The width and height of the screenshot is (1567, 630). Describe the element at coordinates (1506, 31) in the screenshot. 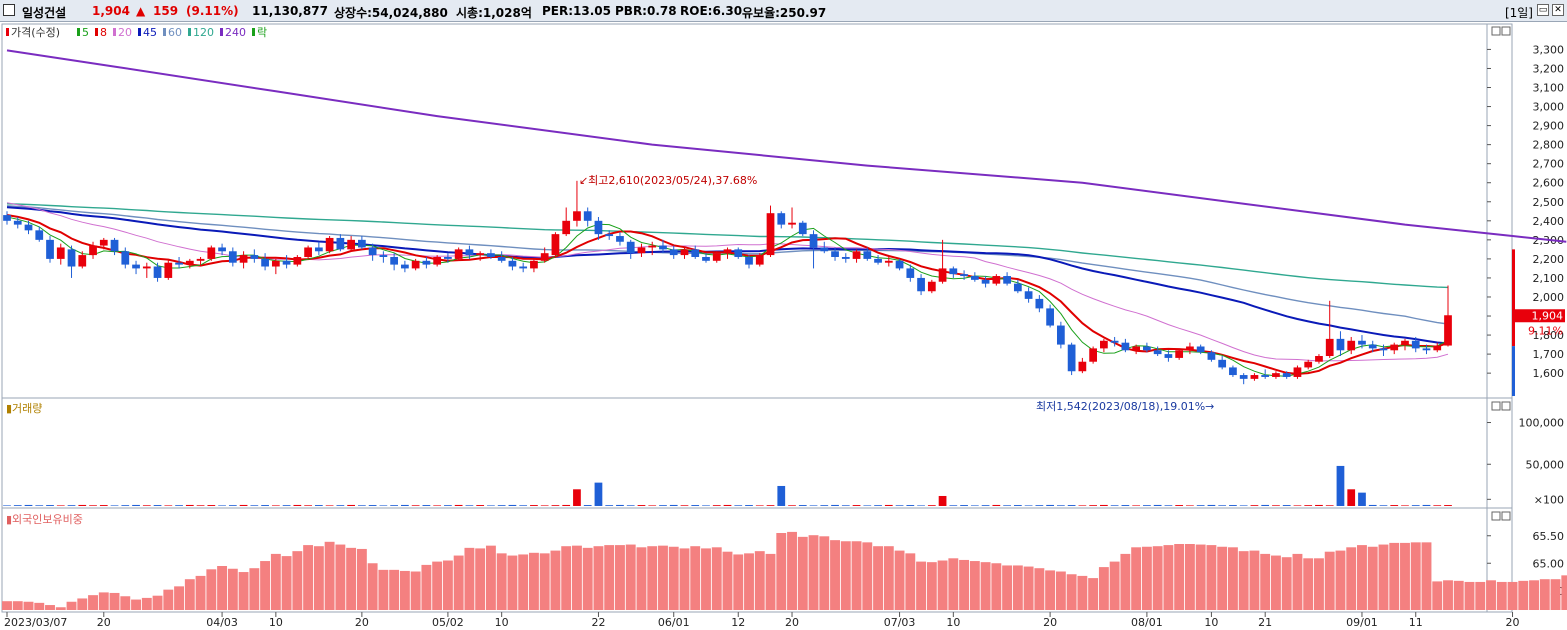

I see `price-panel-close-icon` at that location.